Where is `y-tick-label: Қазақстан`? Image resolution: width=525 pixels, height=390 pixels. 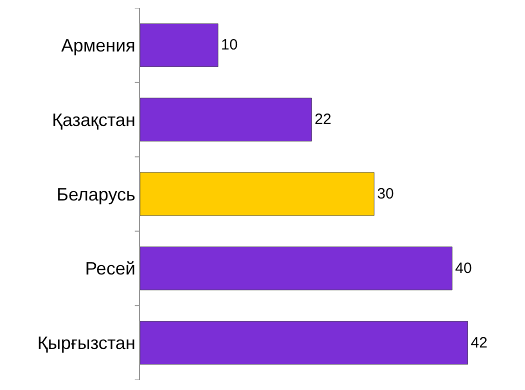
y-tick-label: Қазақстан is located at coordinates (94, 120).